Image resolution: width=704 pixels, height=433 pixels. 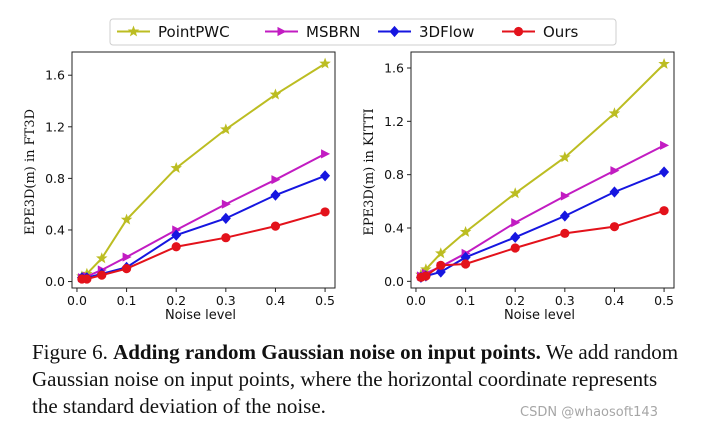 What do you see at coordinates (369, 171) in the screenshot?
I see `y-axis-label: EPE3D(m) in KITTI` at bounding box center [369, 171].